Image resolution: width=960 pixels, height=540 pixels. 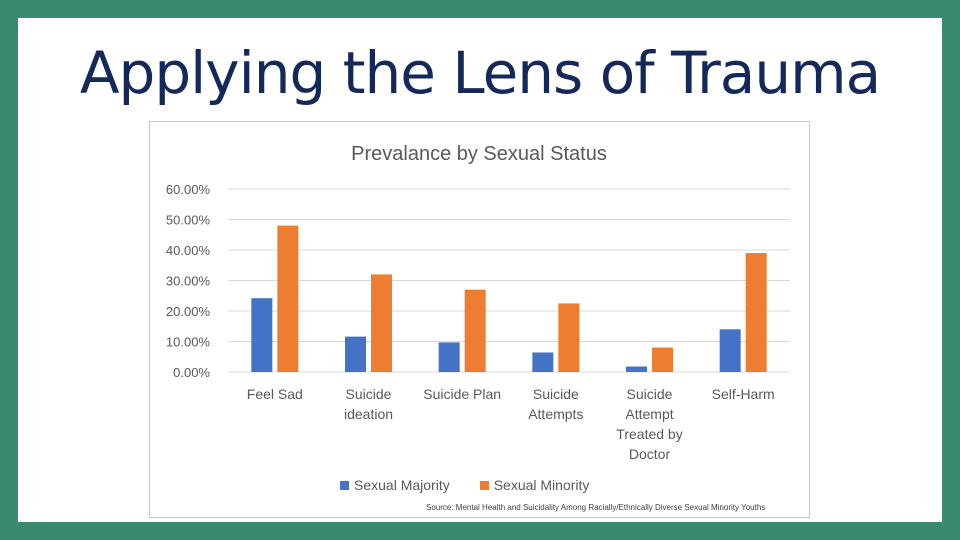 I want to click on legend-label-majority: Sexual Majority, so click(x=402, y=485).